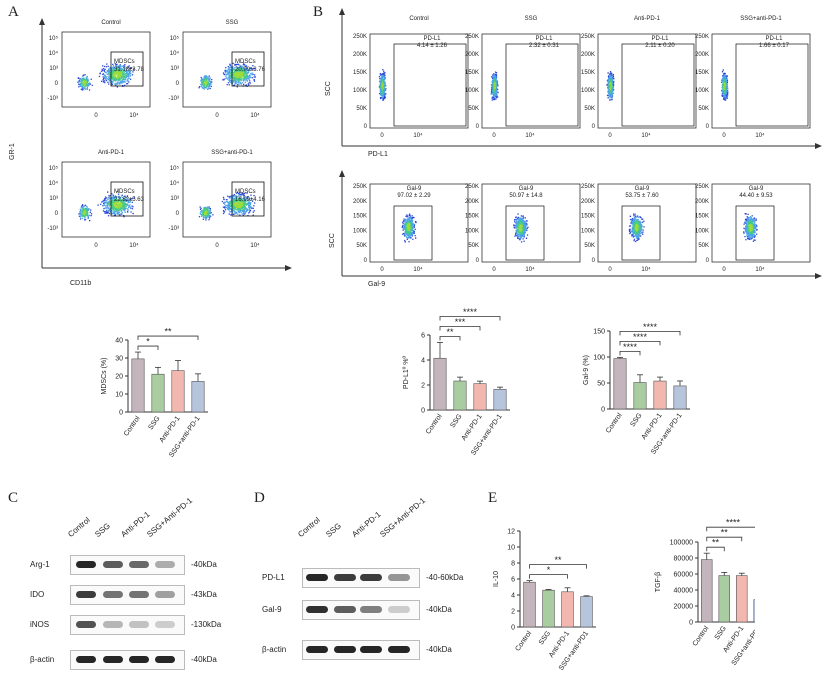 The height and width of the screenshot is (687, 827). What do you see at coordinates (332, 240) in the screenshot?
I see `flow-b2-ylabel: SCC` at bounding box center [332, 240].